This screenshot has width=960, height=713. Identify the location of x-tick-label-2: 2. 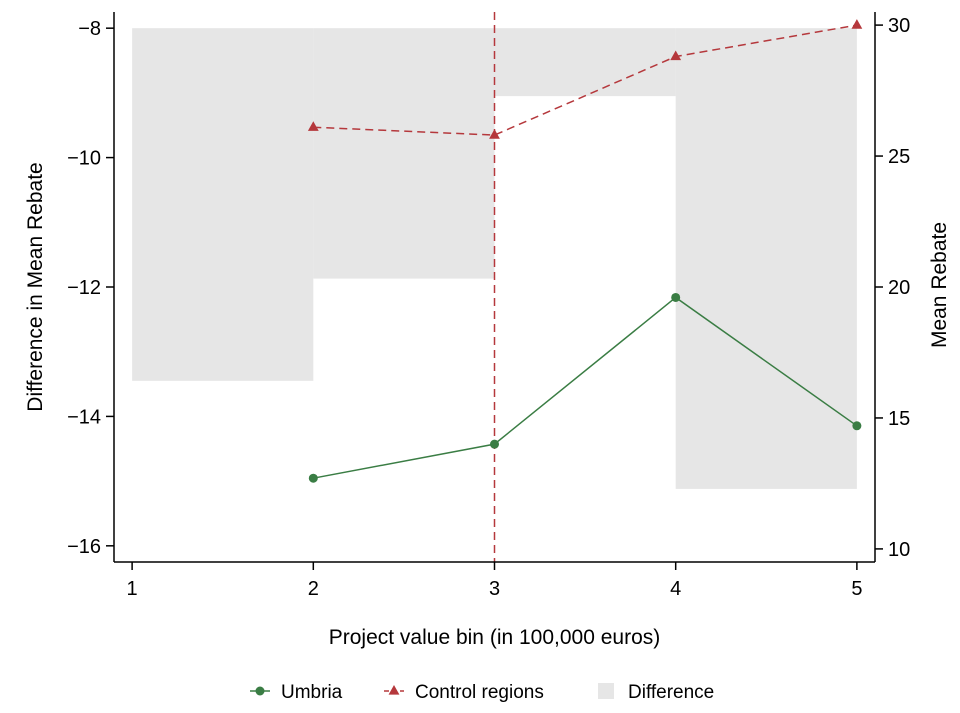
(313, 589).